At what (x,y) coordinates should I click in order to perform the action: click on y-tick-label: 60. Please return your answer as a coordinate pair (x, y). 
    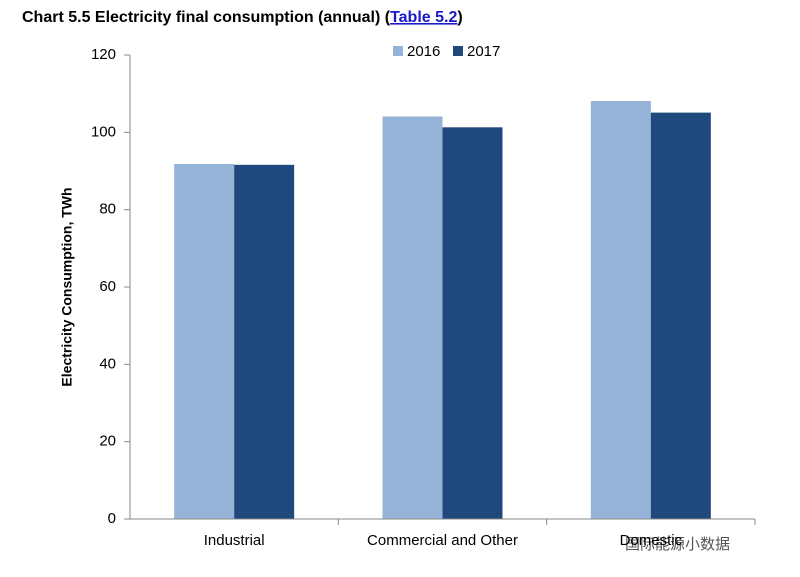
    Looking at the image, I should click on (107, 286).